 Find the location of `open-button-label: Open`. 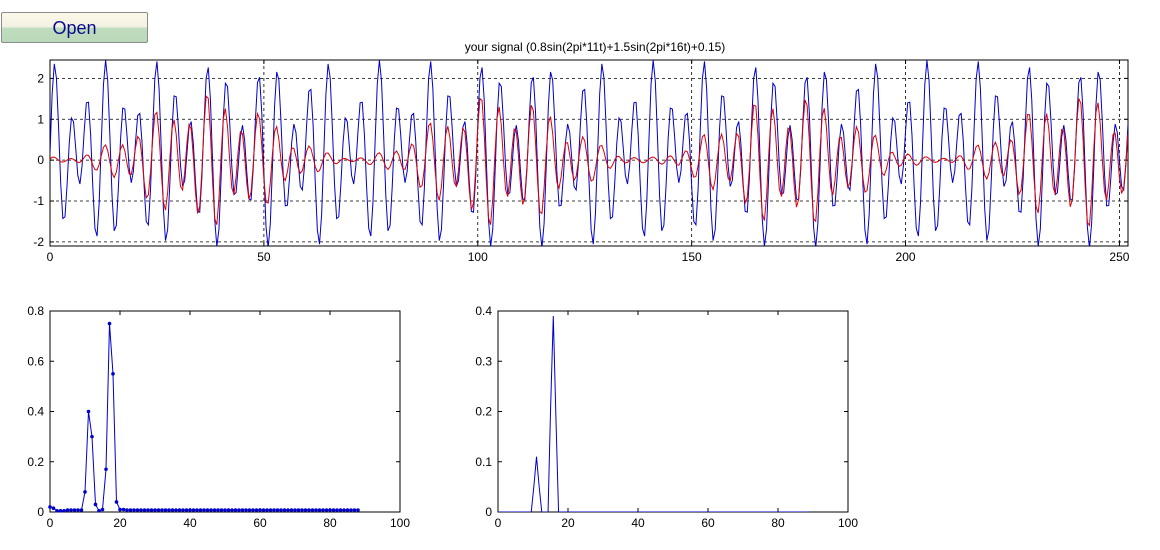

open-button-label: Open is located at coordinates (74, 28).